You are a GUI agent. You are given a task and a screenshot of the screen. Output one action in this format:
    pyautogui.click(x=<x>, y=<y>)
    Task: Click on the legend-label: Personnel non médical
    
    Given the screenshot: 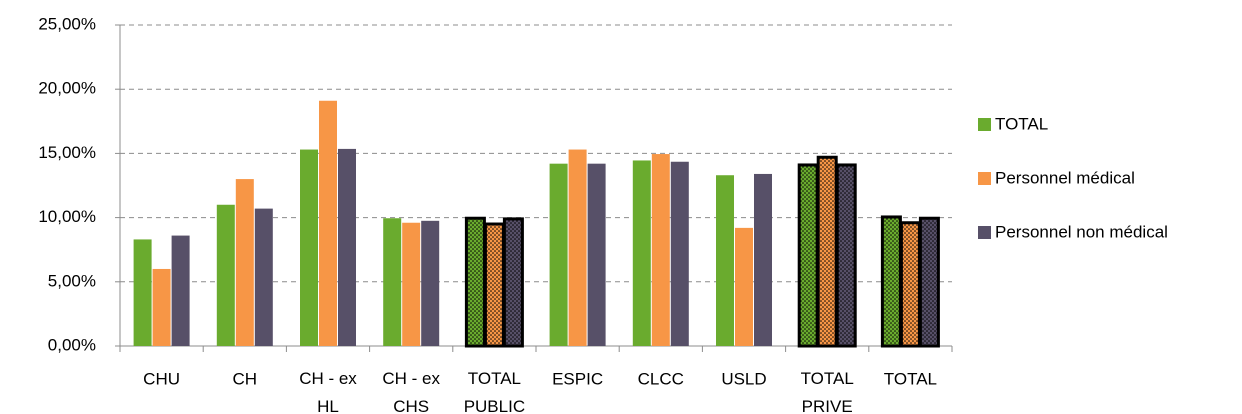 What is the action you would take?
    pyautogui.click(x=1081, y=231)
    